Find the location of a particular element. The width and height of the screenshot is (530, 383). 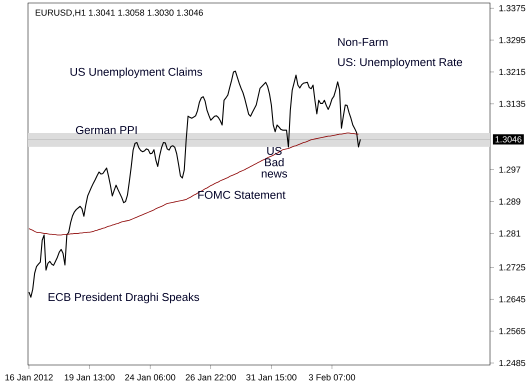

y-tick-label: 1.289 is located at coordinates (509, 201).